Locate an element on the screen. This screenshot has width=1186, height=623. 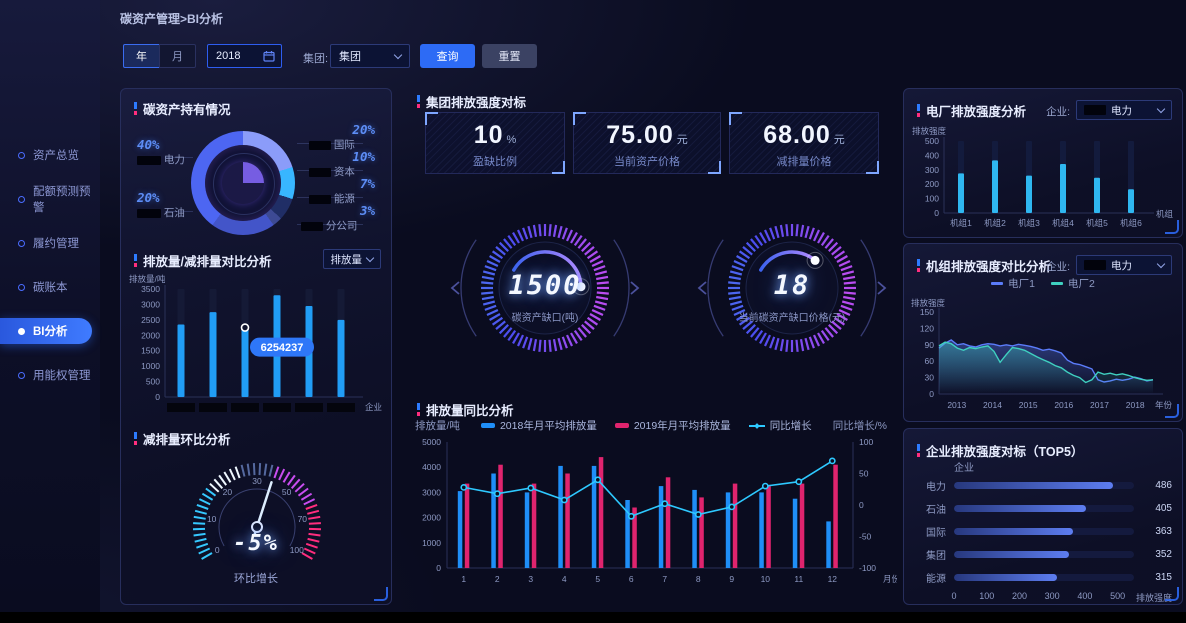
reset-button: 重置 is located at coordinates (509, 56).